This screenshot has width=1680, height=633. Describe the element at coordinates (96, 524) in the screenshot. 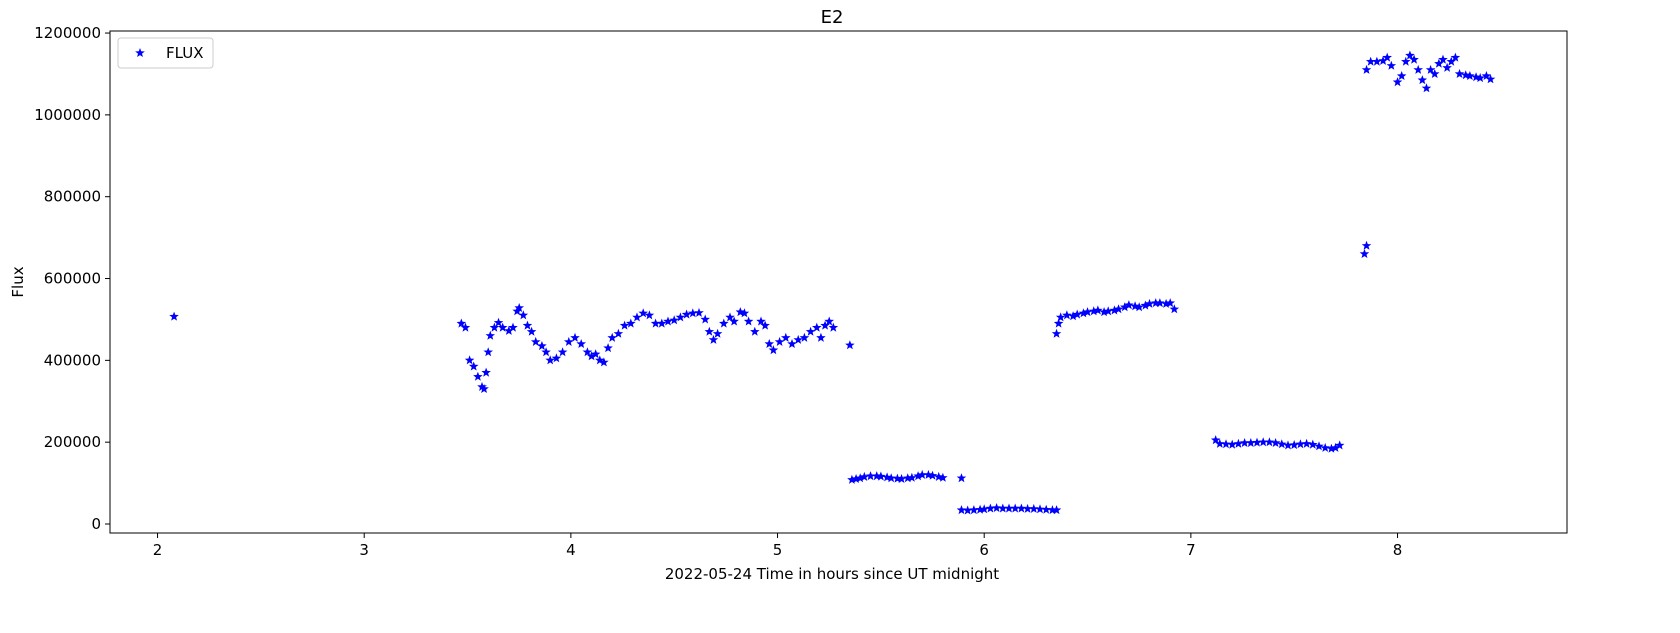

I see `y-tick-label: 0` at that location.